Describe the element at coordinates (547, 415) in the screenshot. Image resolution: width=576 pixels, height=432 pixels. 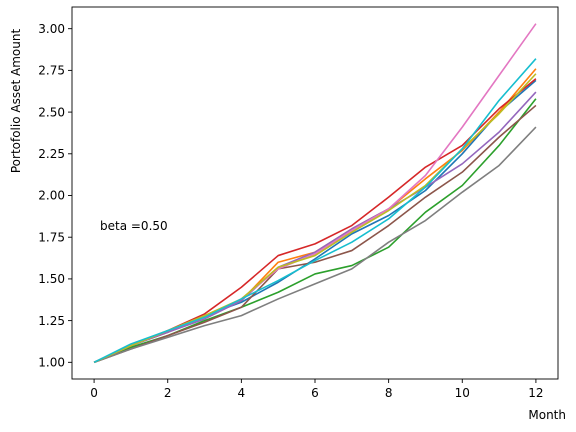
I see `x-axis-label: Month` at that location.